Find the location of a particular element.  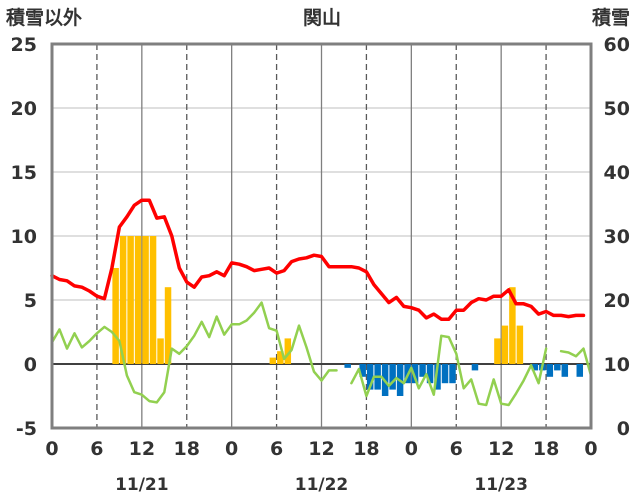

date-label: 11/23 is located at coordinates (501, 485).